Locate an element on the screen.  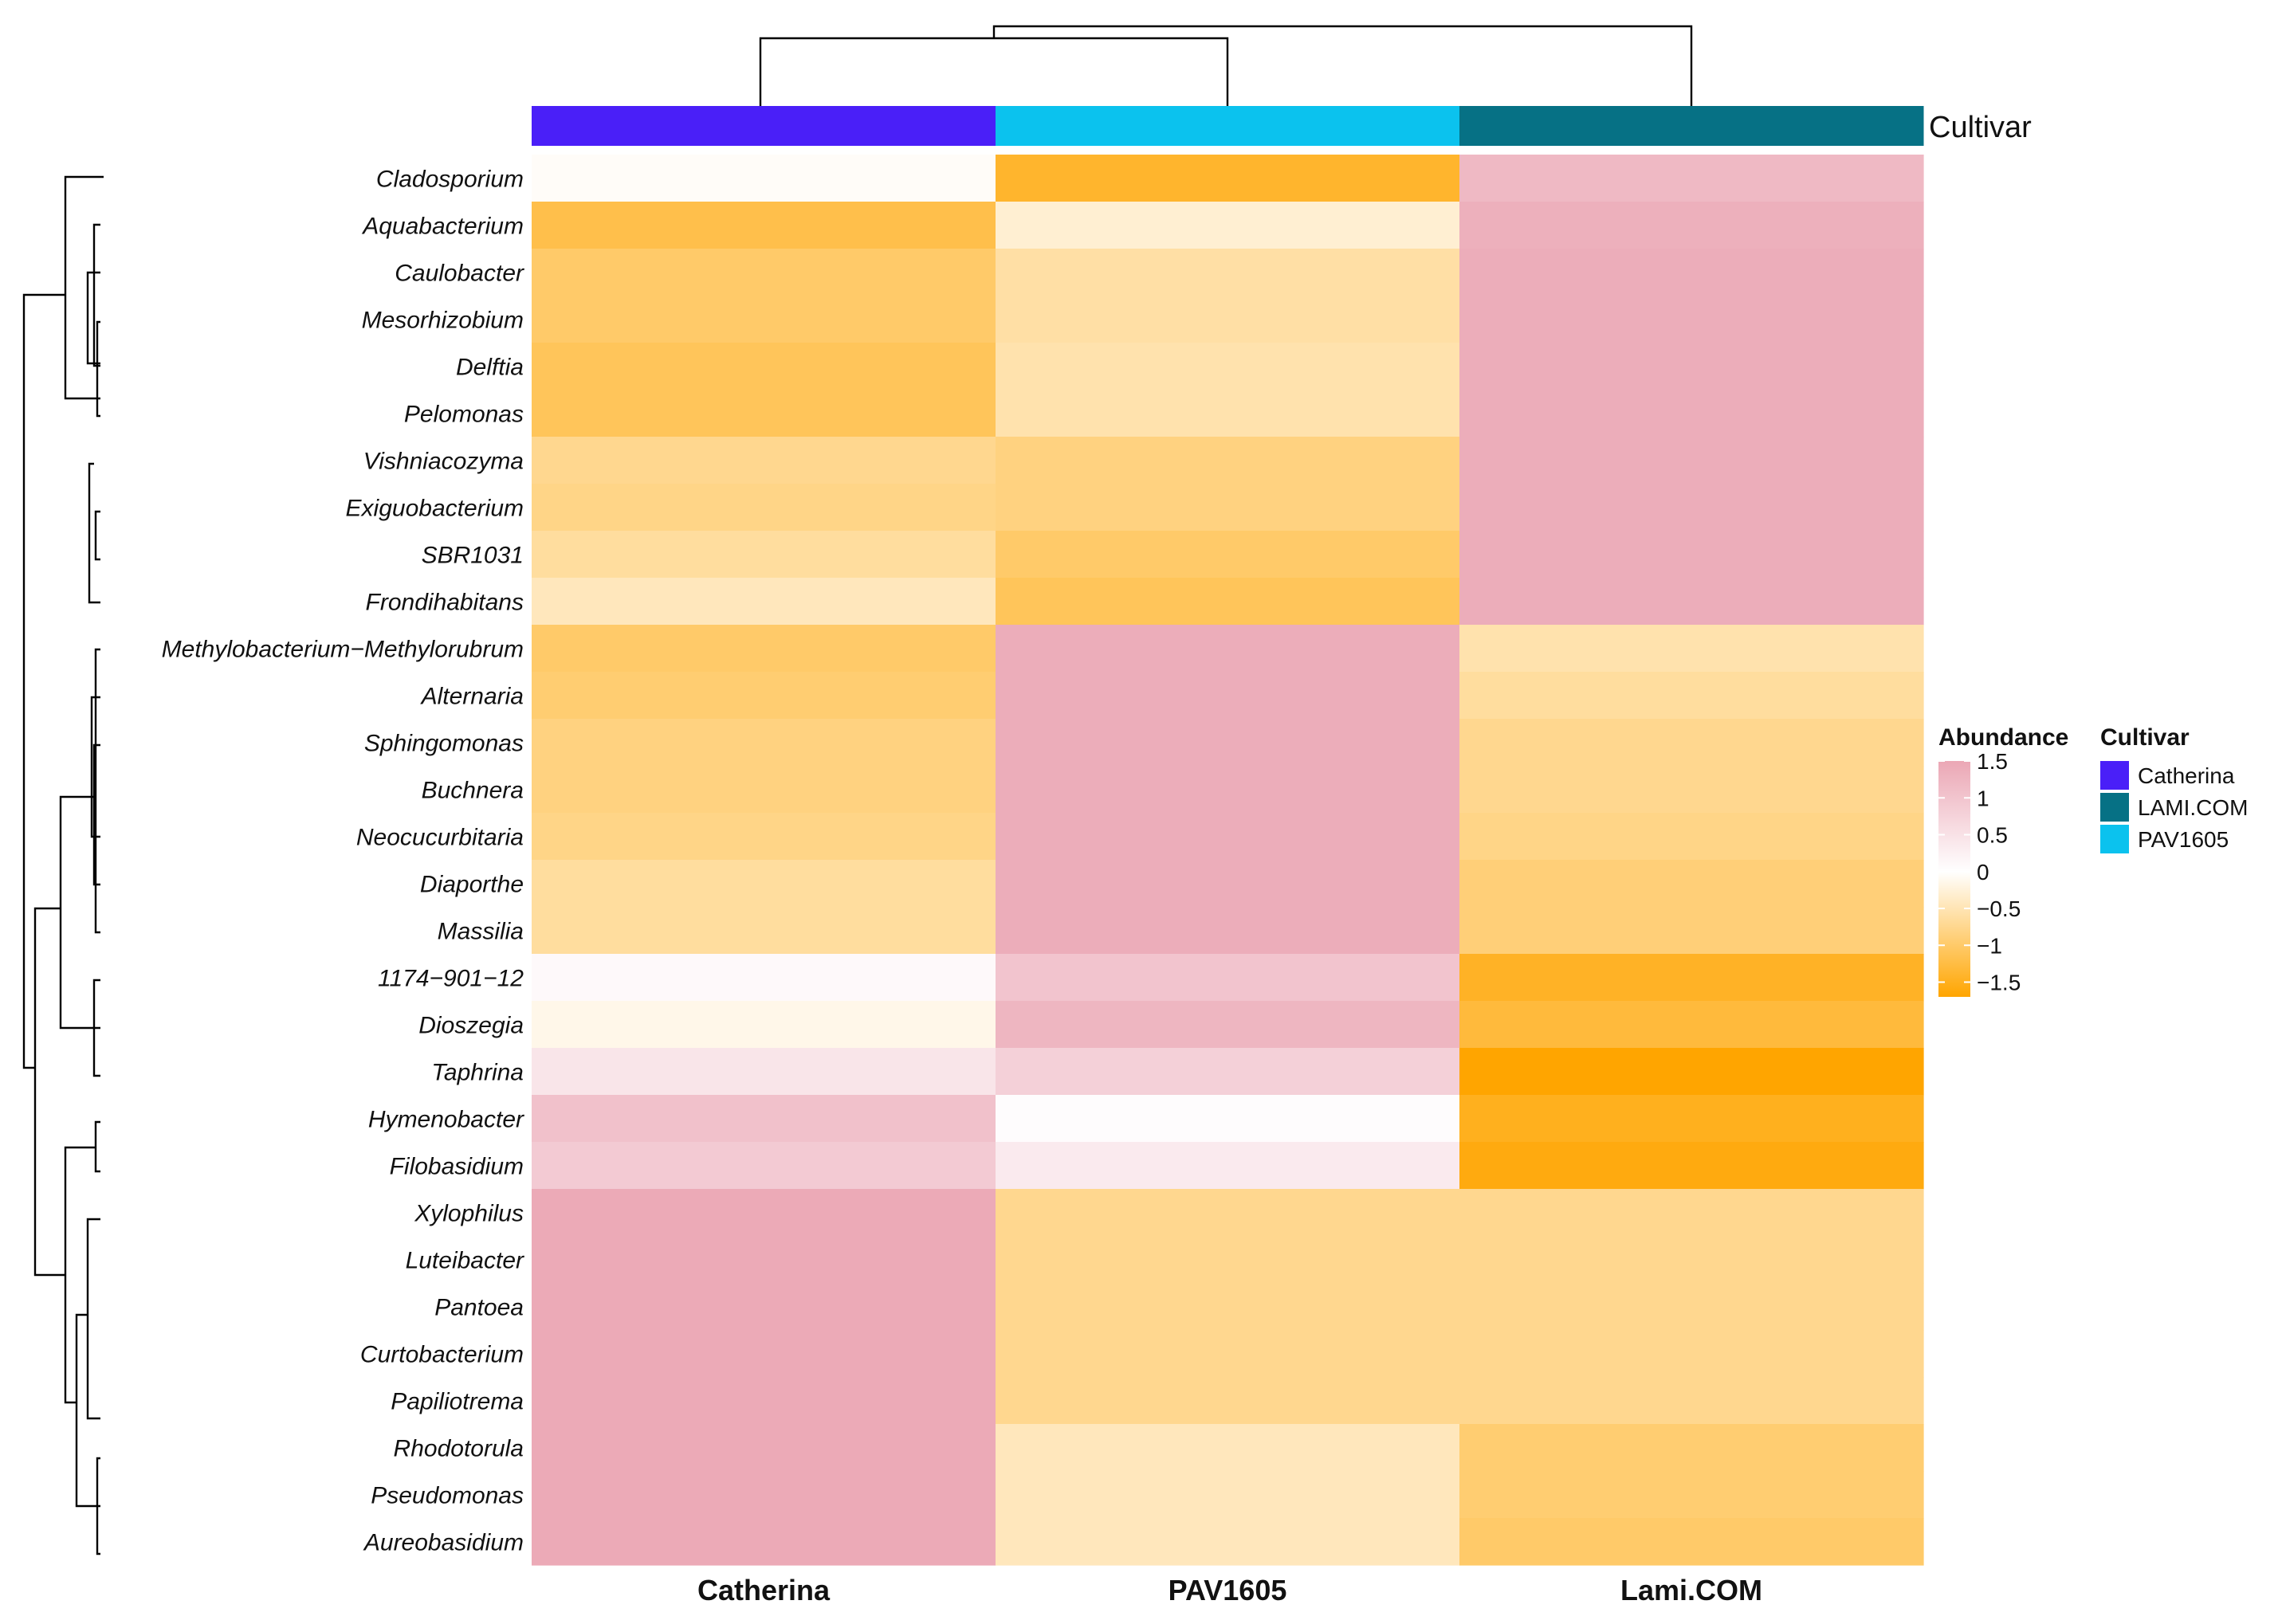
row-label-sphingomonas: Sphingomonas is located at coordinates (444, 744).